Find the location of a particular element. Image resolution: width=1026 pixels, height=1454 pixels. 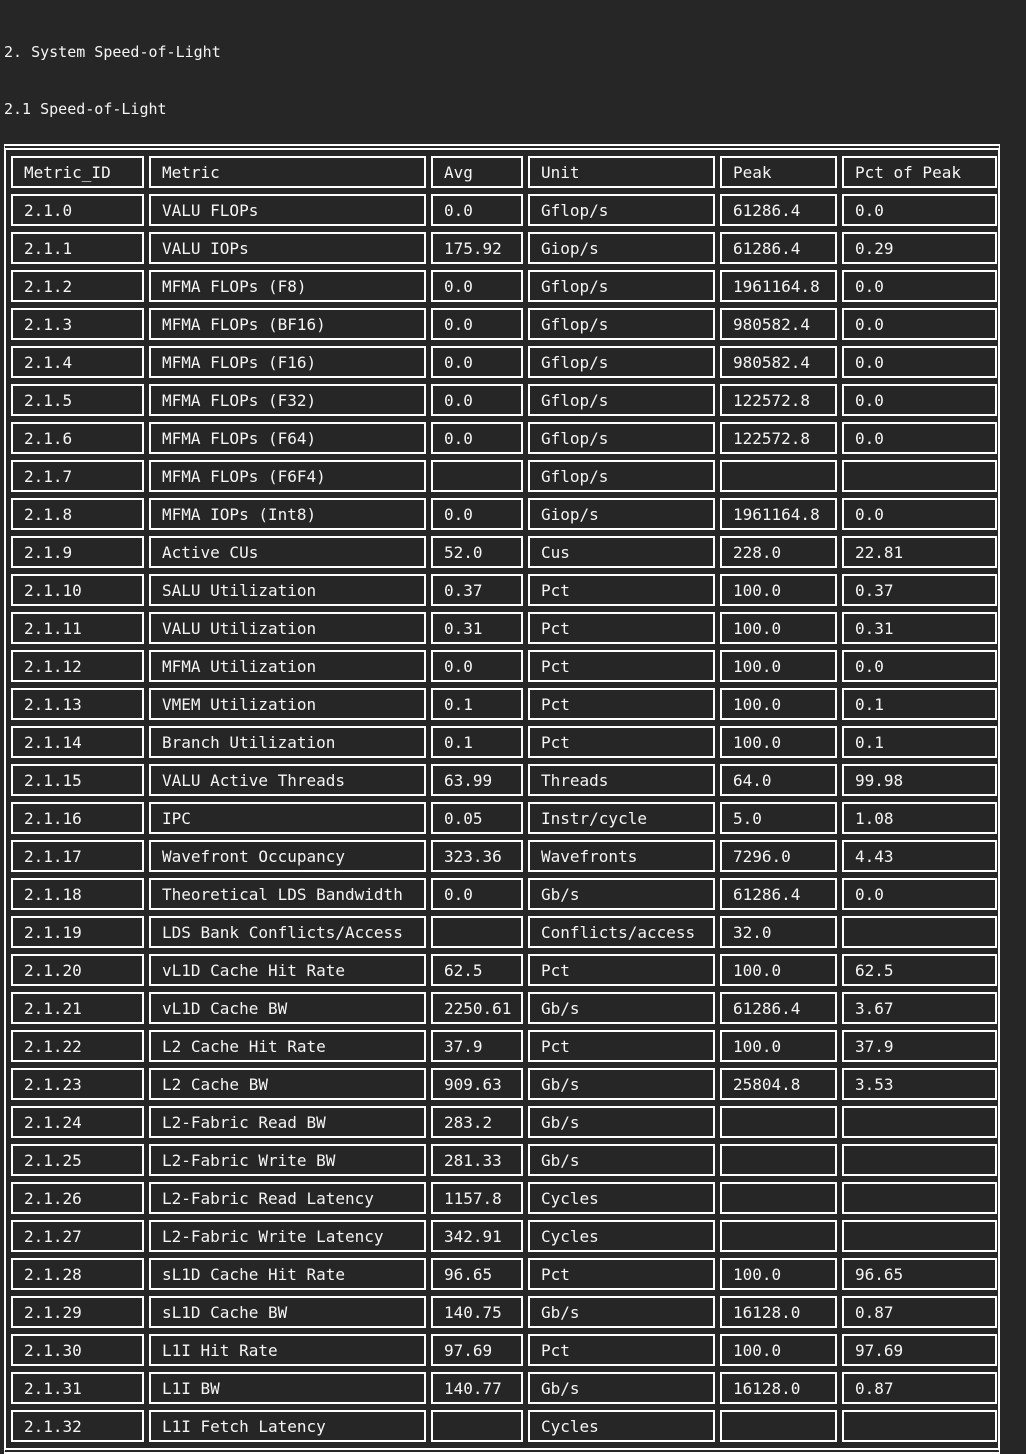

cell-peak: 64.0 is located at coordinates (778, 780).